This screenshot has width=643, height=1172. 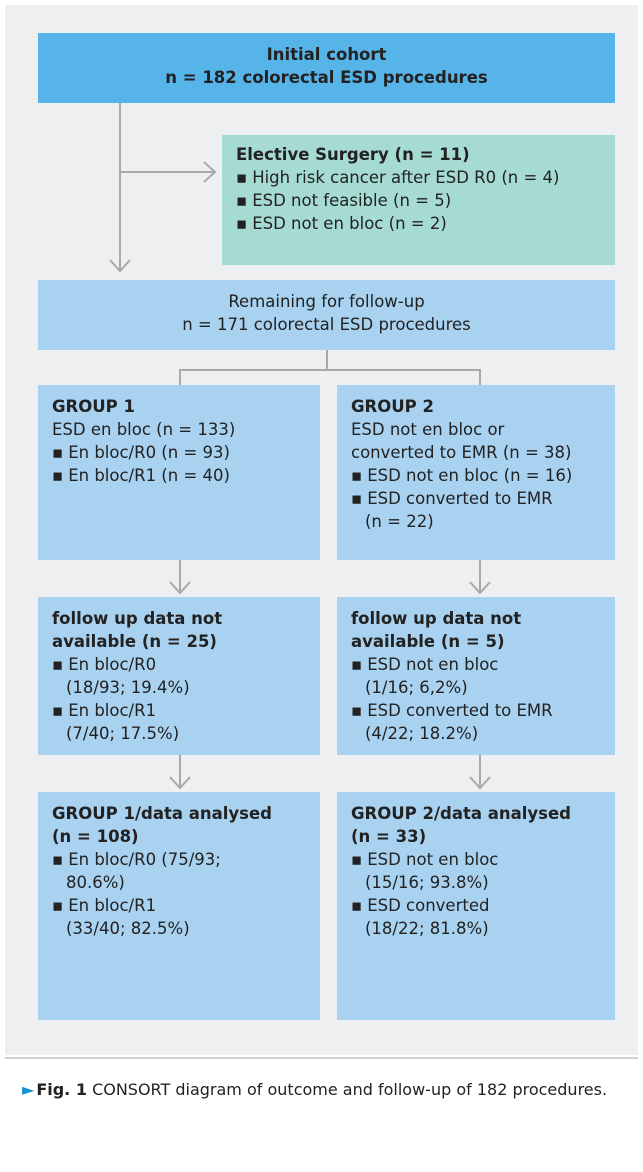 What do you see at coordinates (128, 928) in the screenshot?
I see `node-item: (33/40; 82.5%)` at bounding box center [128, 928].